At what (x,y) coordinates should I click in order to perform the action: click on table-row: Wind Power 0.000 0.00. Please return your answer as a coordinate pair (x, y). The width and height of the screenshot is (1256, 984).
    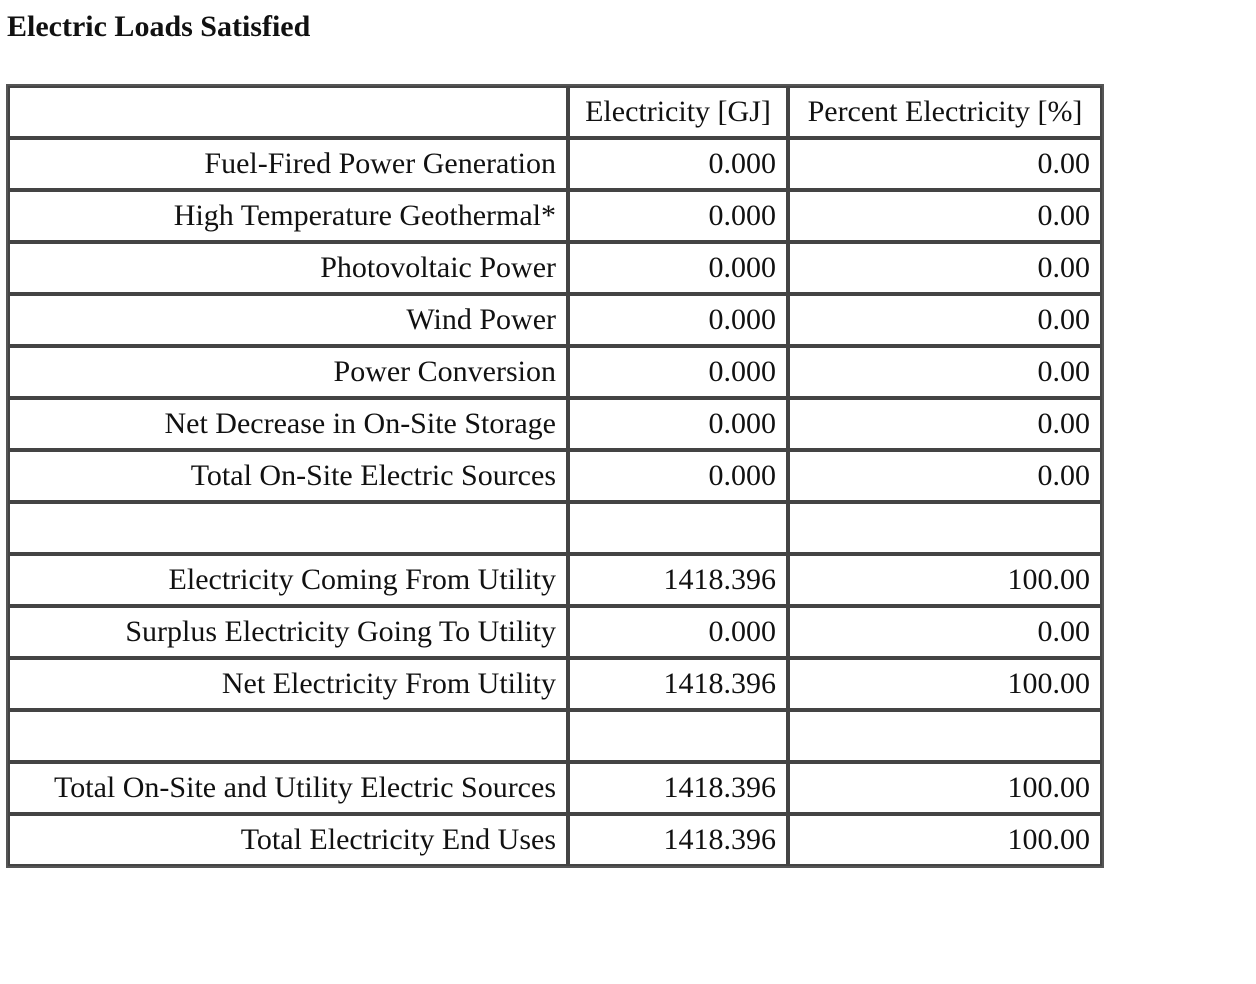
    Looking at the image, I should click on (555, 320).